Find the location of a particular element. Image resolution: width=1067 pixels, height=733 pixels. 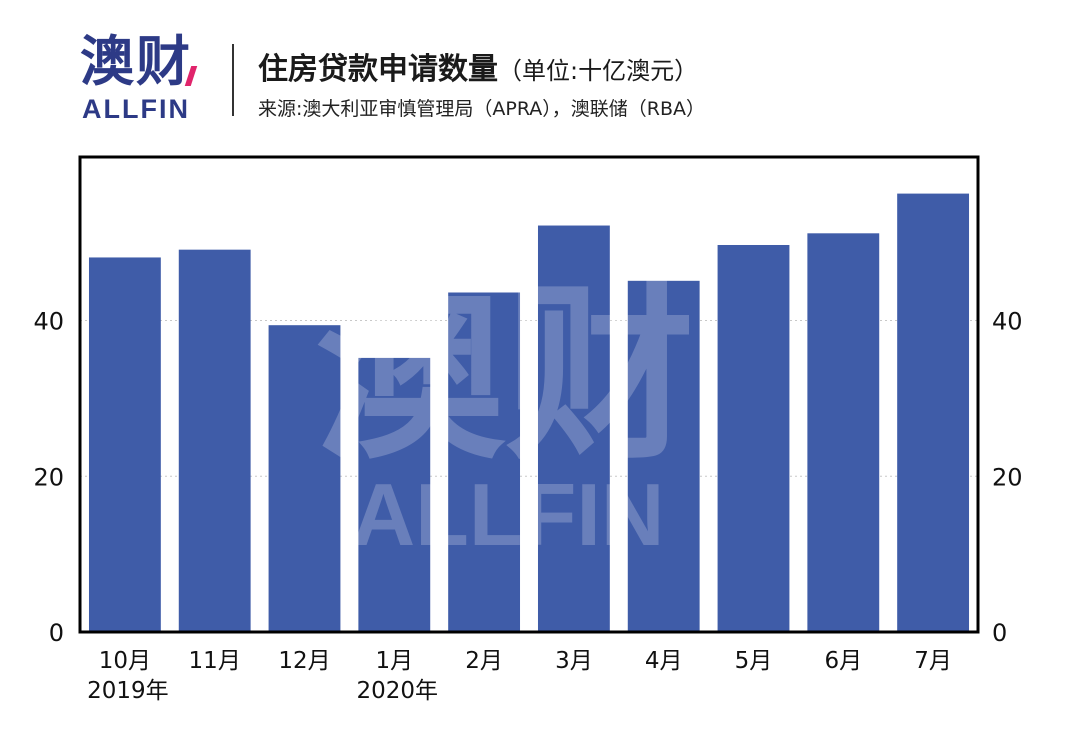

x-tick-label-6: 3月 is located at coordinates (574, 661).